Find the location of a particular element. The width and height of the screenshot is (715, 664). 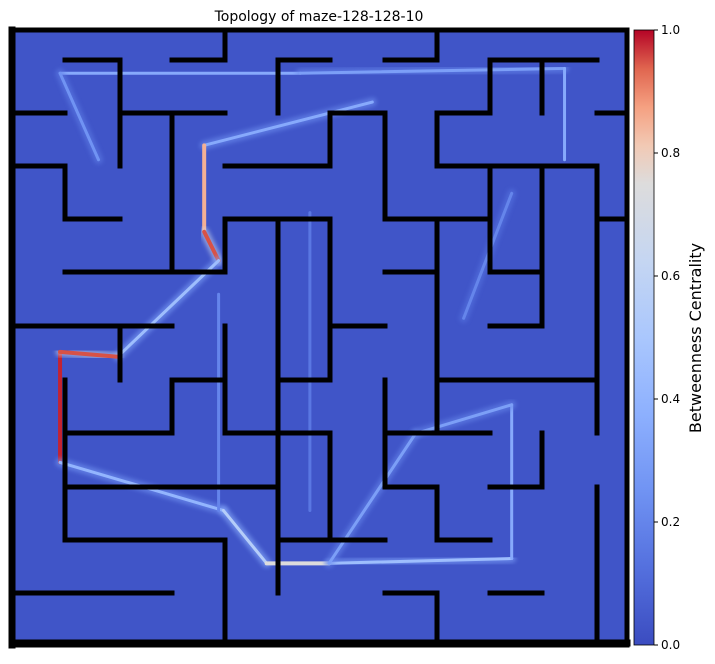

colorbar-tick-label: 0.0 is located at coordinates (670, 645).